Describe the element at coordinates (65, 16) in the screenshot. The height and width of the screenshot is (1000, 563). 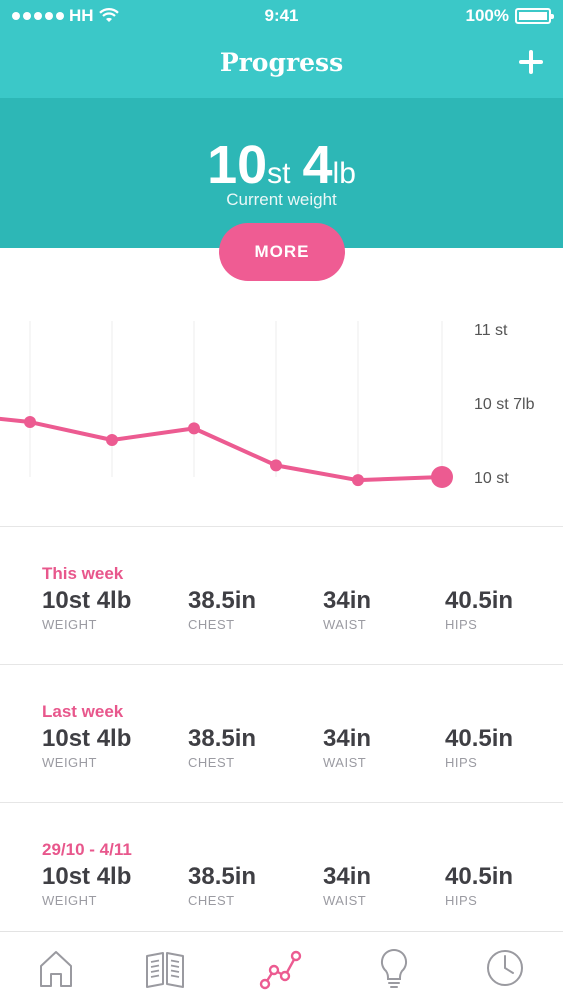
I see `carrier: HH` at that location.